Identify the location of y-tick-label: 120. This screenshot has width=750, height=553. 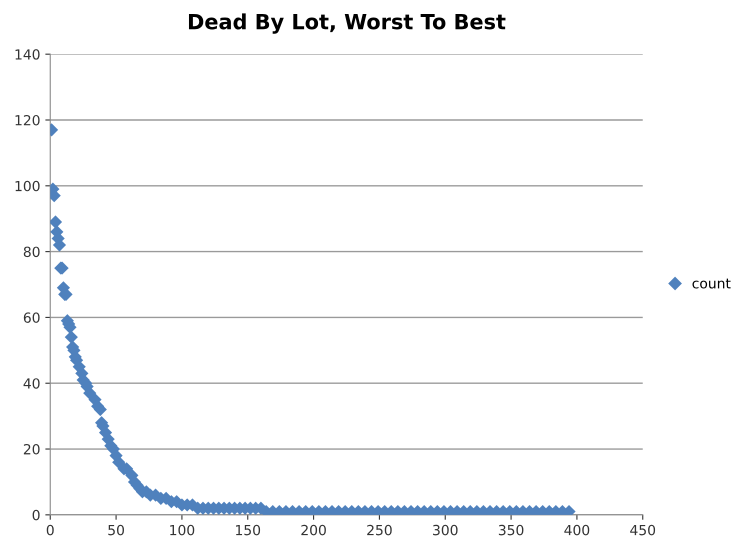
(28, 120).